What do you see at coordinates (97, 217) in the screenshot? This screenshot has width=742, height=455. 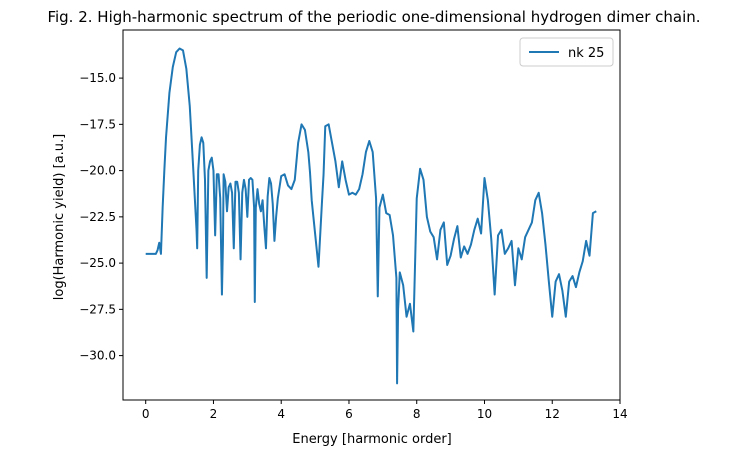 I see `y-tick-label: −22.5` at bounding box center [97, 217].